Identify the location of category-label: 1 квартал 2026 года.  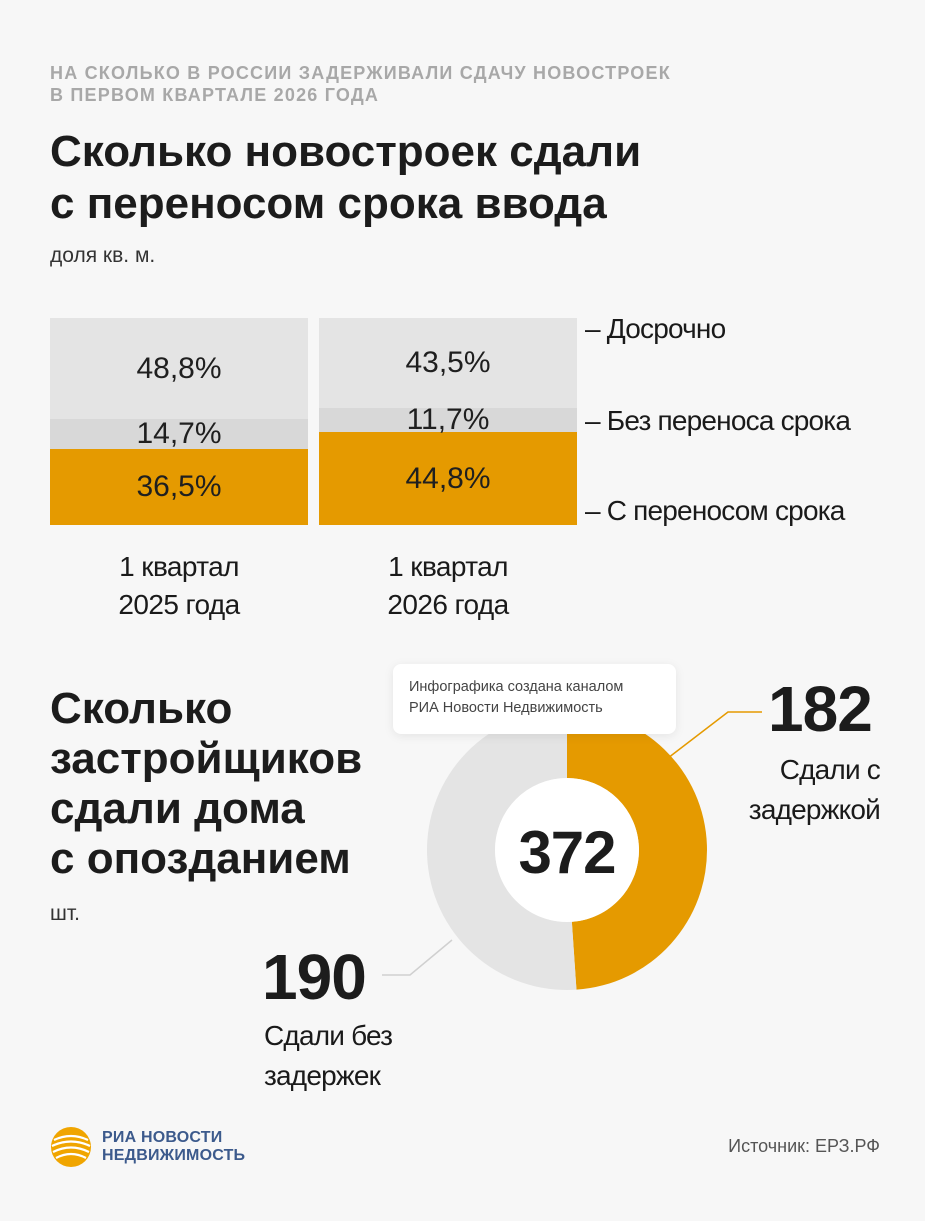
(448, 586).